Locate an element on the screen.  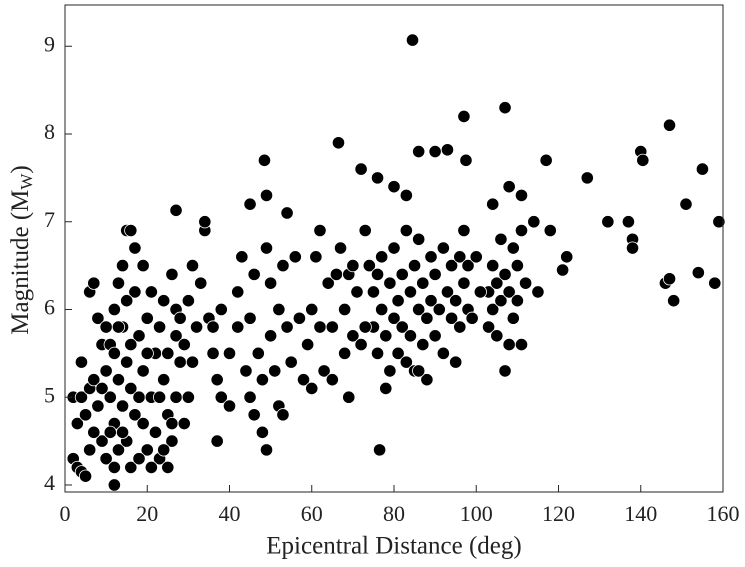
x-tick-label: 160 is located at coordinates (723, 513).